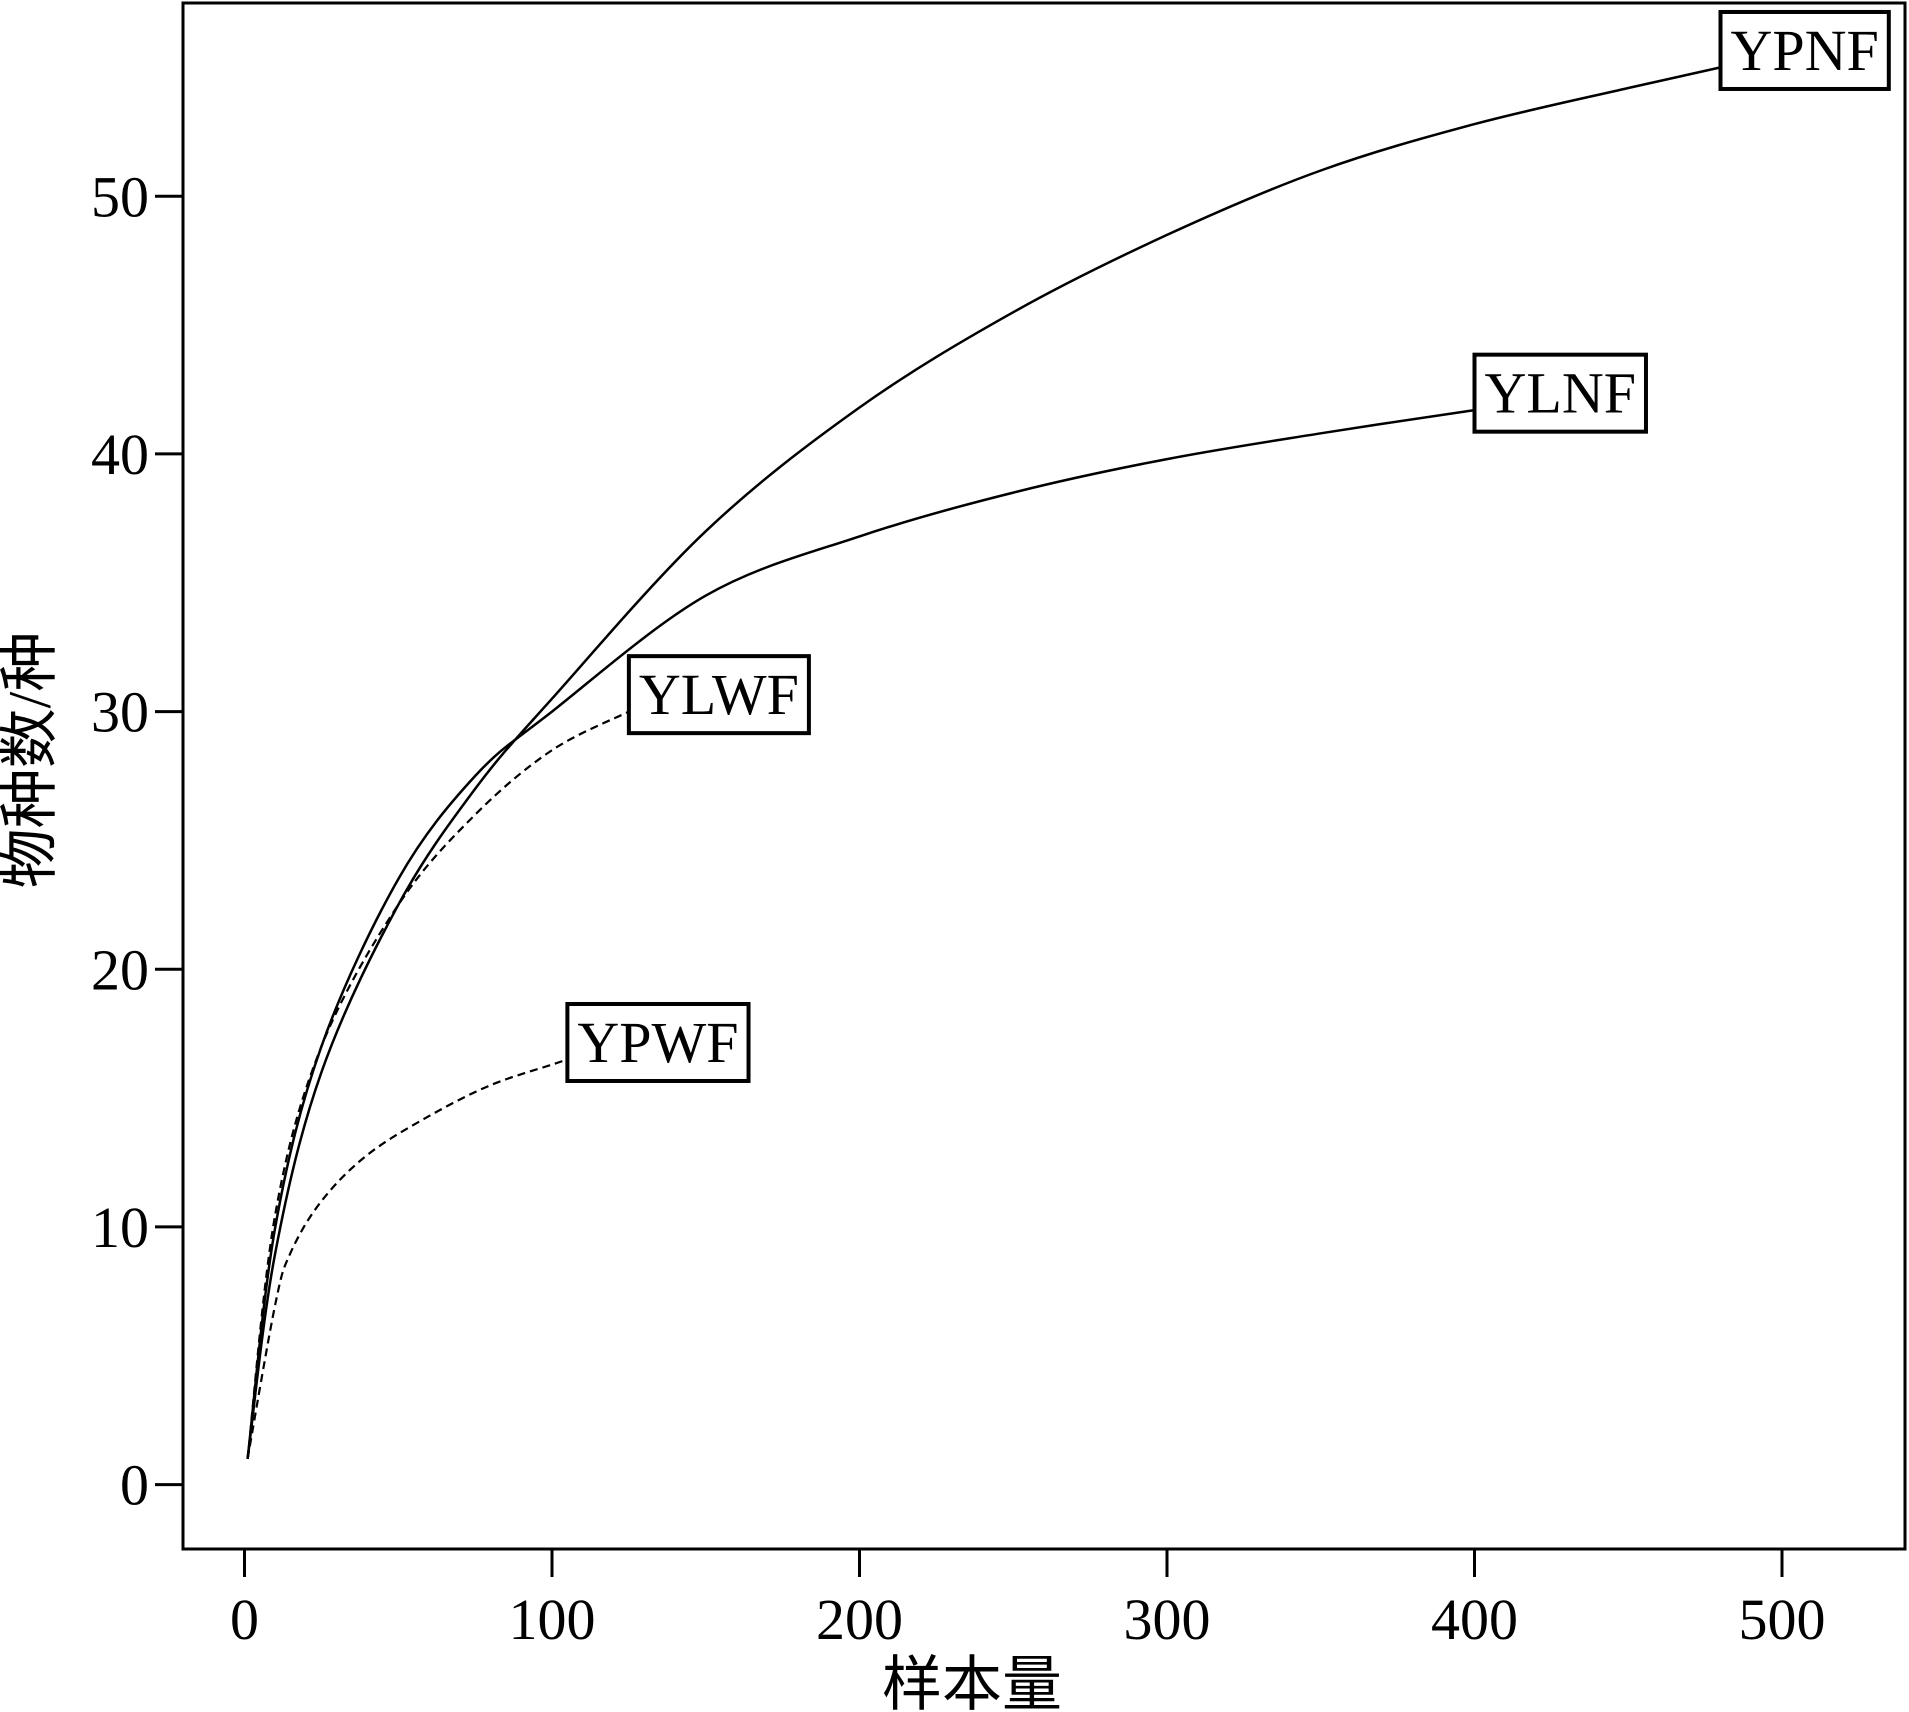 The image size is (1909, 1712). I want to click on series-line-ylwf, so click(438, 1084).